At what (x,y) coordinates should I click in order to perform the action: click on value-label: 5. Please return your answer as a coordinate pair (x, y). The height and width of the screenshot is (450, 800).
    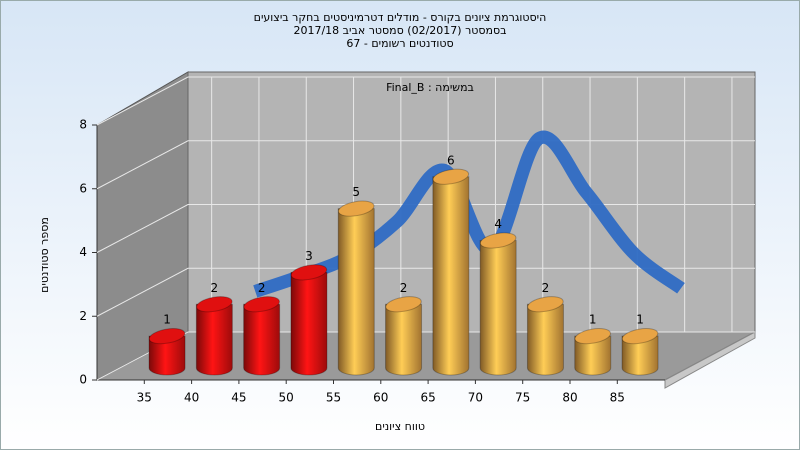
    Looking at the image, I should click on (356, 192).